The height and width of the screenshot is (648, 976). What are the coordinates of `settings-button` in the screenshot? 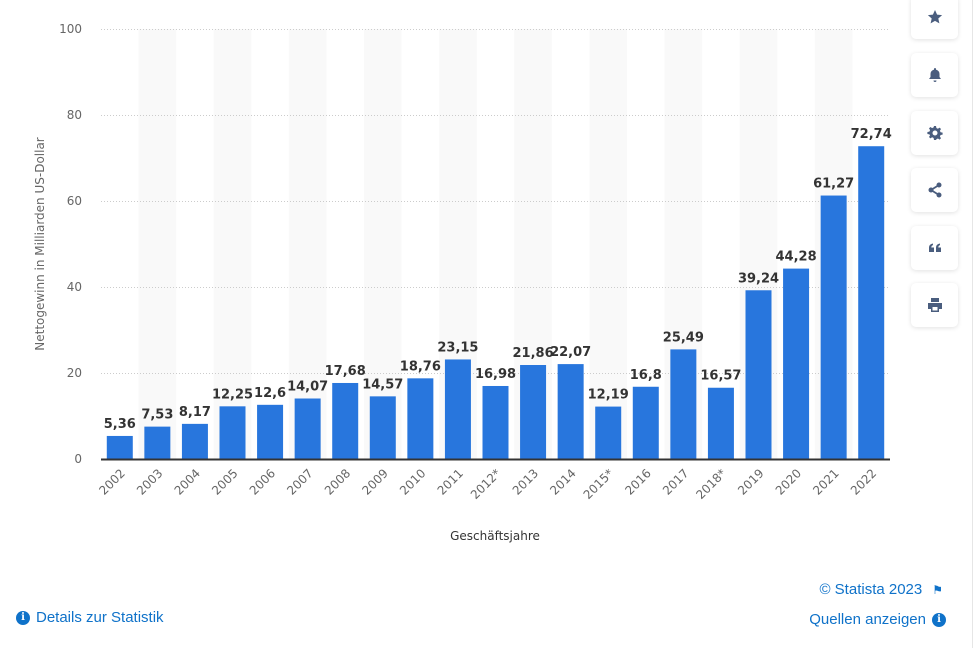 It's located at (934, 133).